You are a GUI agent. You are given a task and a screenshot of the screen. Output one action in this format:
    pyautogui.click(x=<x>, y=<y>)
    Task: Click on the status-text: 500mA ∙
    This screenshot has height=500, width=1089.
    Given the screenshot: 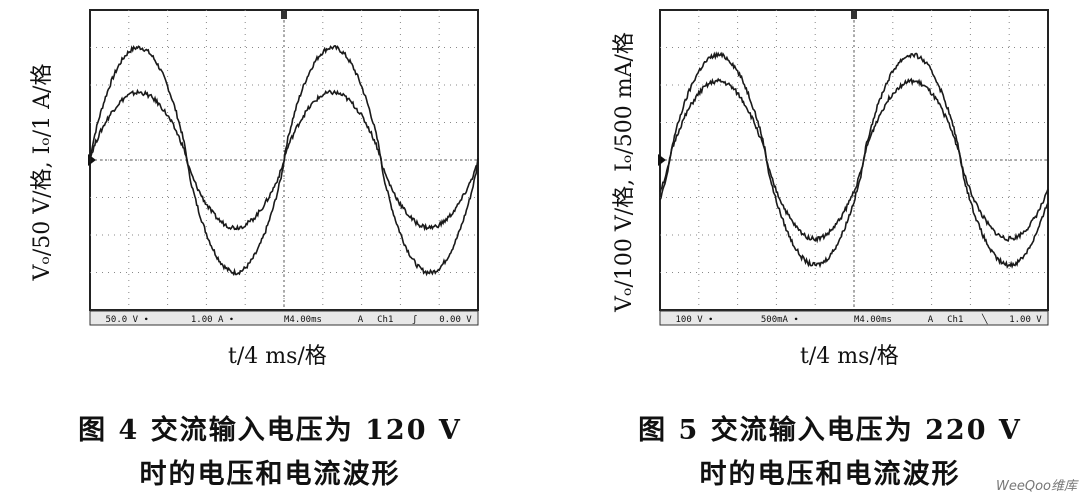 What is the action you would take?
    pyautogui.click(x=780, y=320)
    